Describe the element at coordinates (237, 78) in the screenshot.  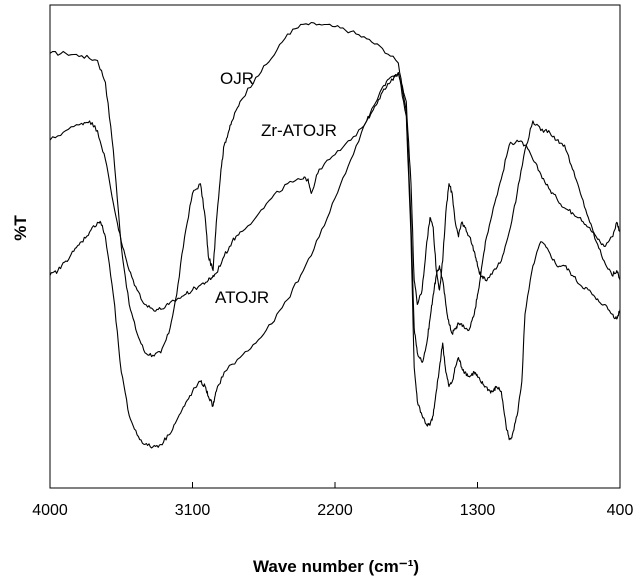
I see `annotation-ojr: OJR` at that location.